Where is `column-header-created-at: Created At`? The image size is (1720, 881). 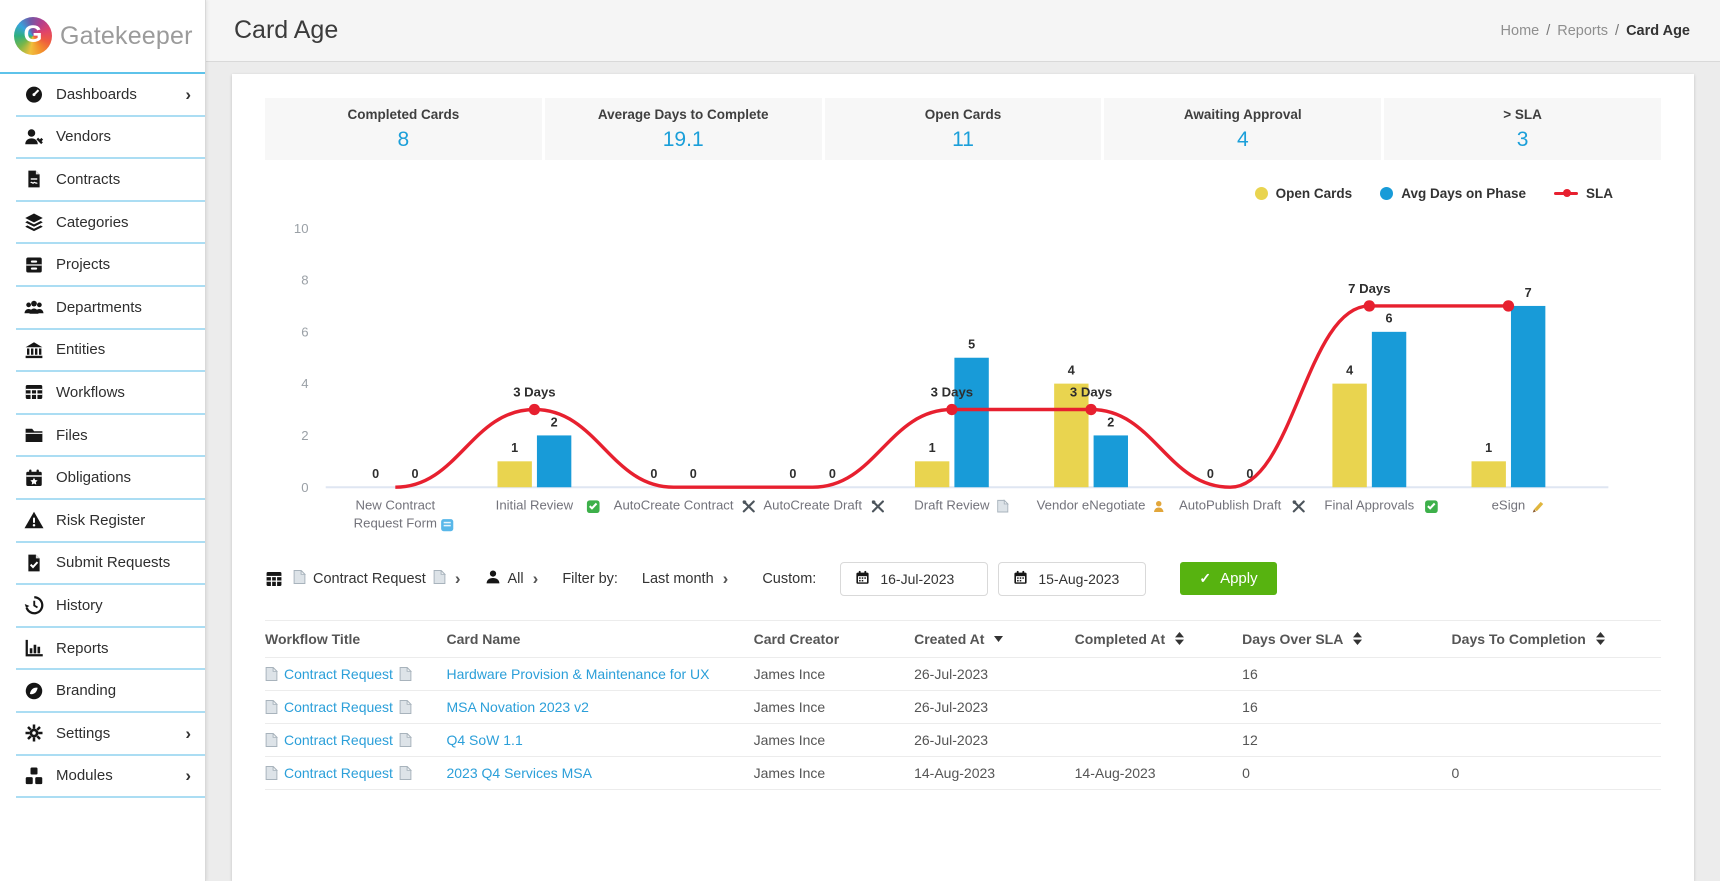
column-header-created-at: Created At is located at coordinates (994, 639).